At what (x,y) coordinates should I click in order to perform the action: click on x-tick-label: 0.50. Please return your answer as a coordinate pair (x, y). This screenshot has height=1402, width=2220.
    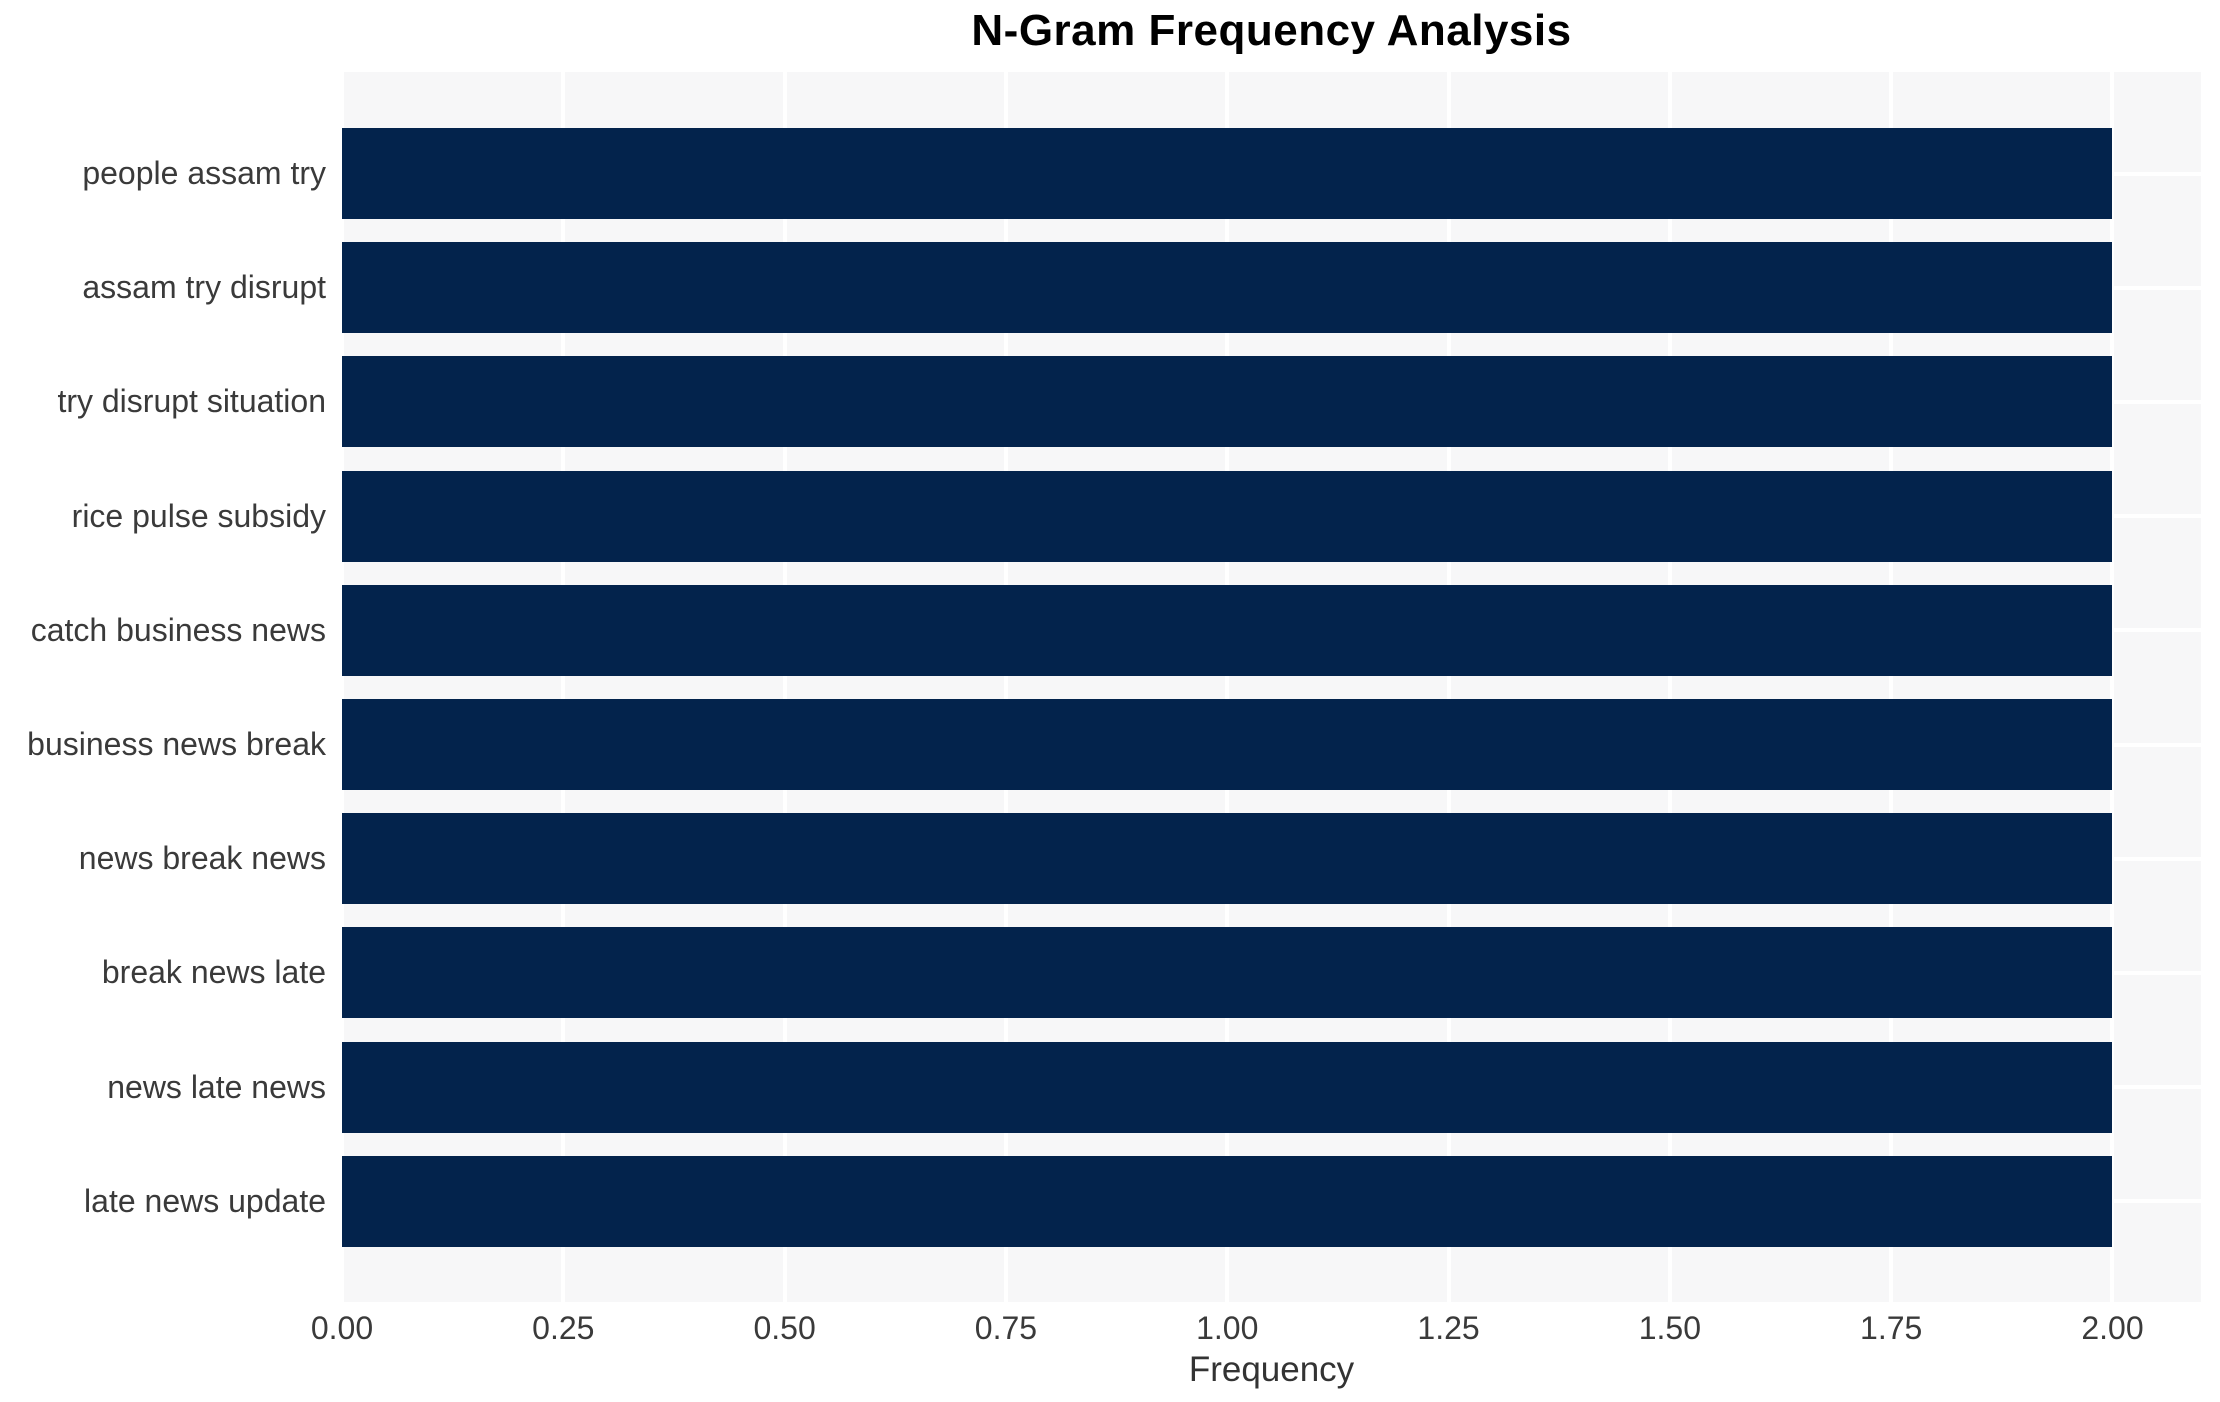
    Looking at the image, I should click on (784, 1328).